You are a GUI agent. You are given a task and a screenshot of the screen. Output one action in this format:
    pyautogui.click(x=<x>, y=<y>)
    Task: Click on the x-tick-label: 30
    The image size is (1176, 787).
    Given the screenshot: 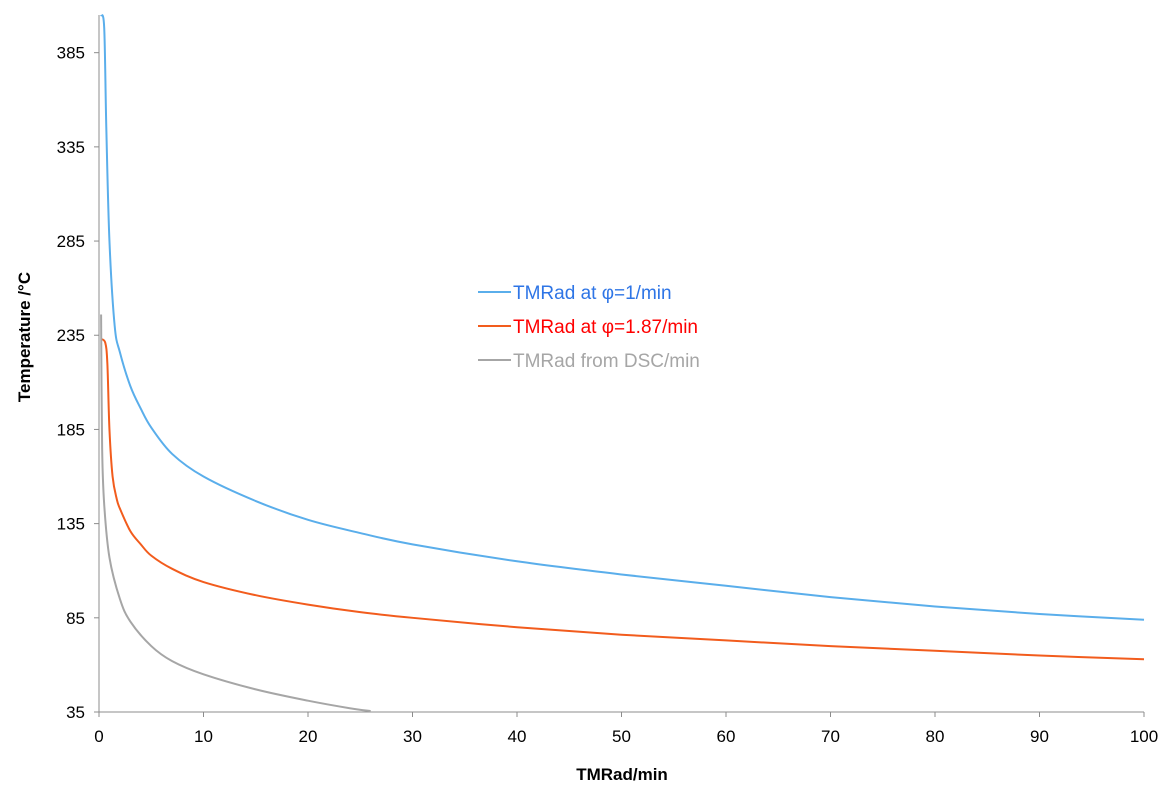 What is the action you would take?
    pyautogui.click(x=412, y=736)
    